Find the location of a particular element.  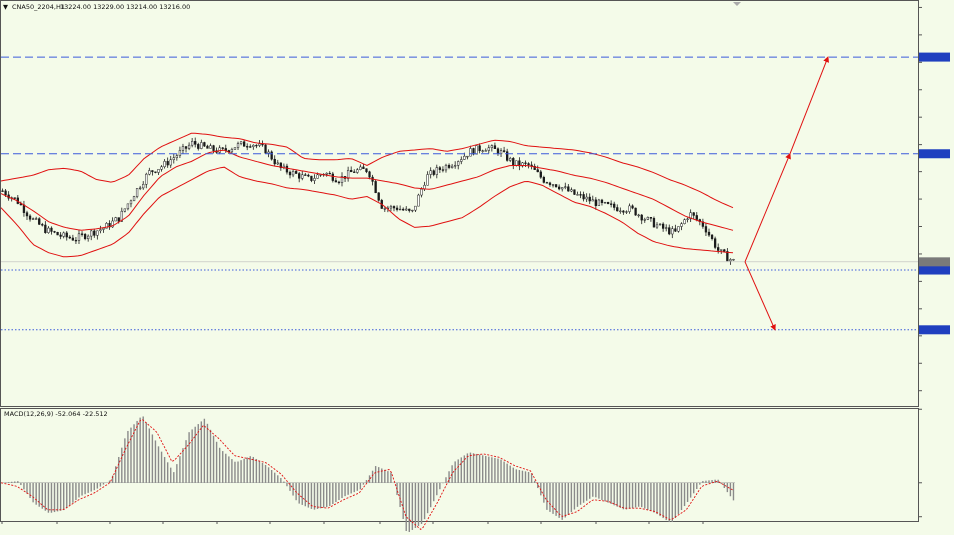

ohlc-values: 13224.00 13229.00 13214.00 13216.00 is located at coordinates (125, 7).